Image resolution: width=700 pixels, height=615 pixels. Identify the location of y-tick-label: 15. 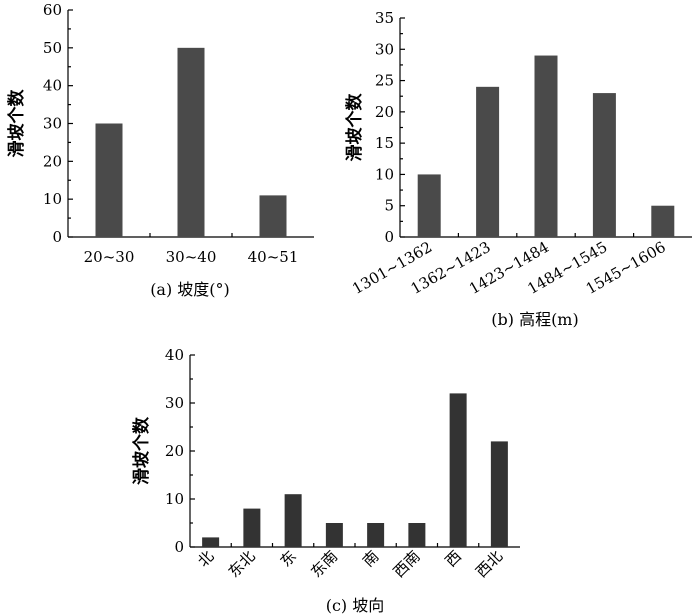
(384, 143).